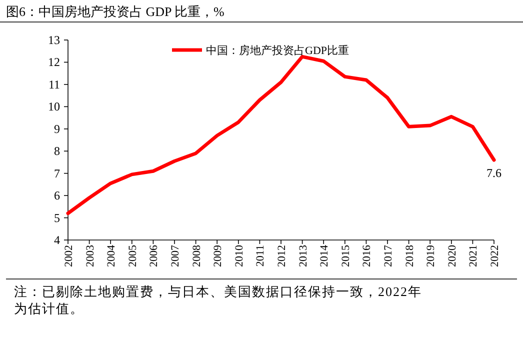 Image resolution: width=523 pixels, height=338 pixels. What do you see at coordinates (303, 255) in the screenshot?
I see `x-tick-label: 2013` at bounding box center [303, 255].